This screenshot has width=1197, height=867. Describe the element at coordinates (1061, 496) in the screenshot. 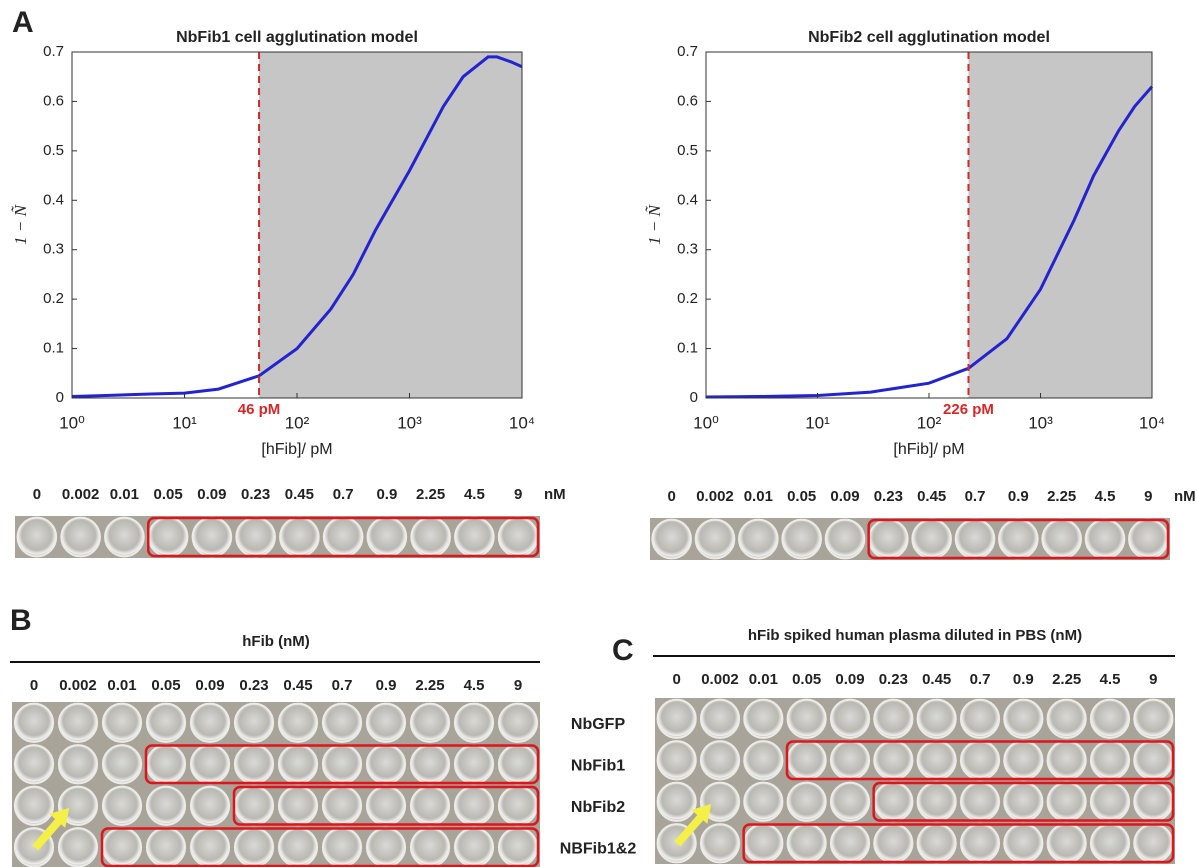

I see `concentration-label: 2.25` at that location.